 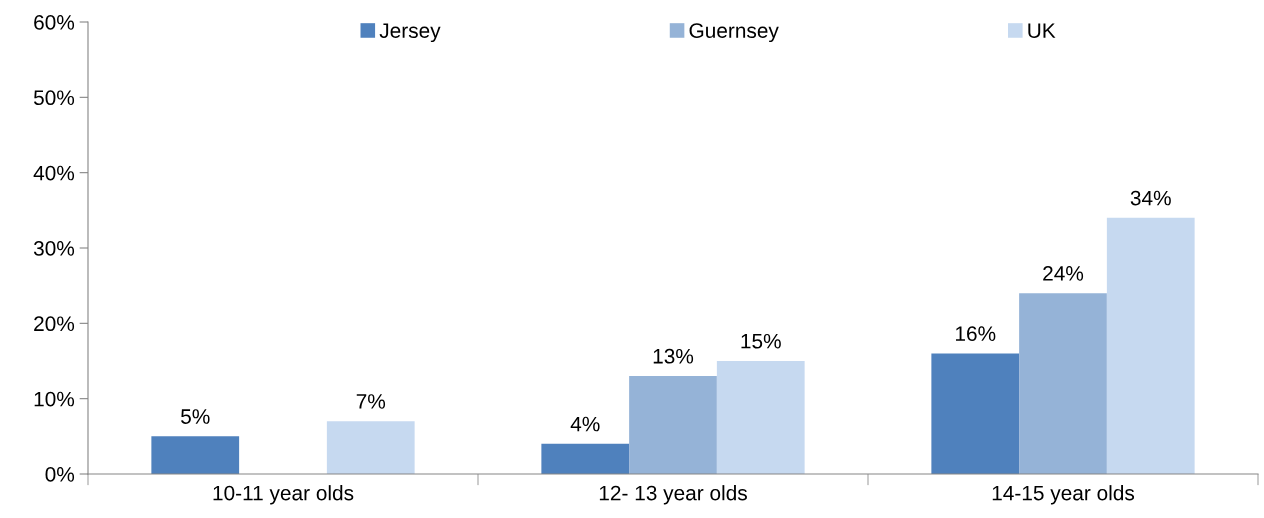 What do you see at coordinates (761, 341) in the screenshot?
I see `data-label: 15%` at bounding box center [761, 341].